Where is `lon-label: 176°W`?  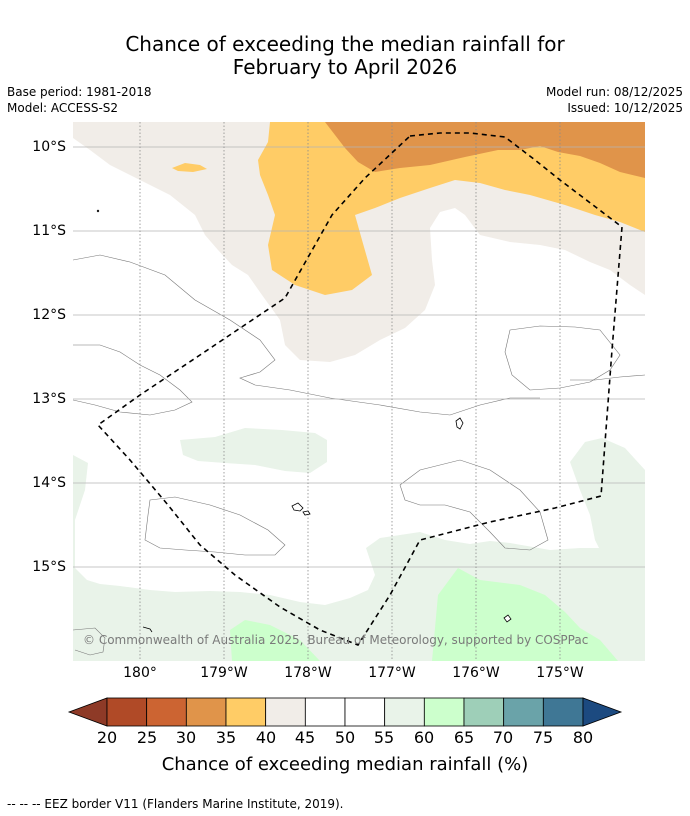
lon-label: 176°W is located at coordinates (476, 673).